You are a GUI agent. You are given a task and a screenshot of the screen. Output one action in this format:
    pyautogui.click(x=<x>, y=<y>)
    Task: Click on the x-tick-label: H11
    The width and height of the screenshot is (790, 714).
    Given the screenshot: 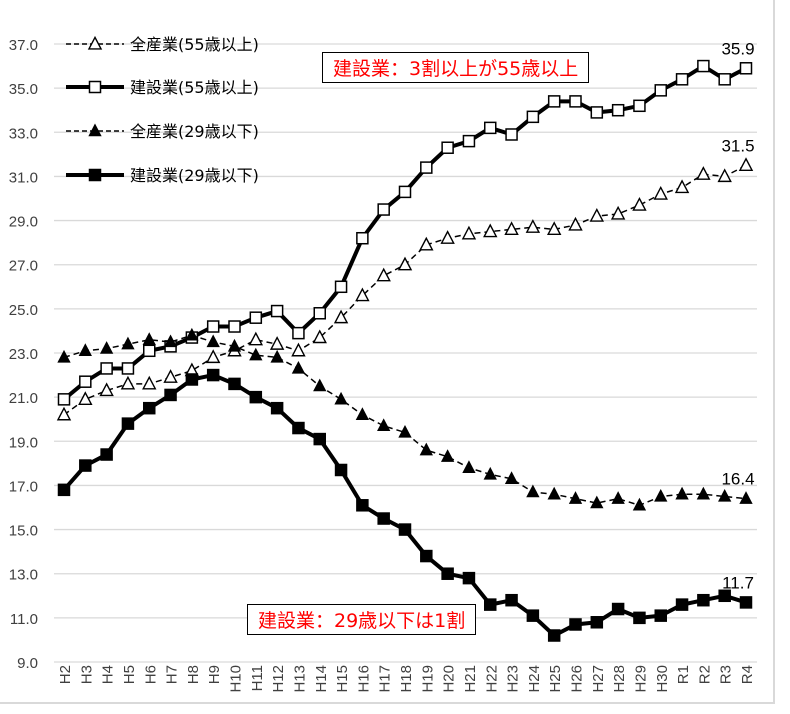 What is the action you would take?
    pyautogui.click(x=257, y=678)
    